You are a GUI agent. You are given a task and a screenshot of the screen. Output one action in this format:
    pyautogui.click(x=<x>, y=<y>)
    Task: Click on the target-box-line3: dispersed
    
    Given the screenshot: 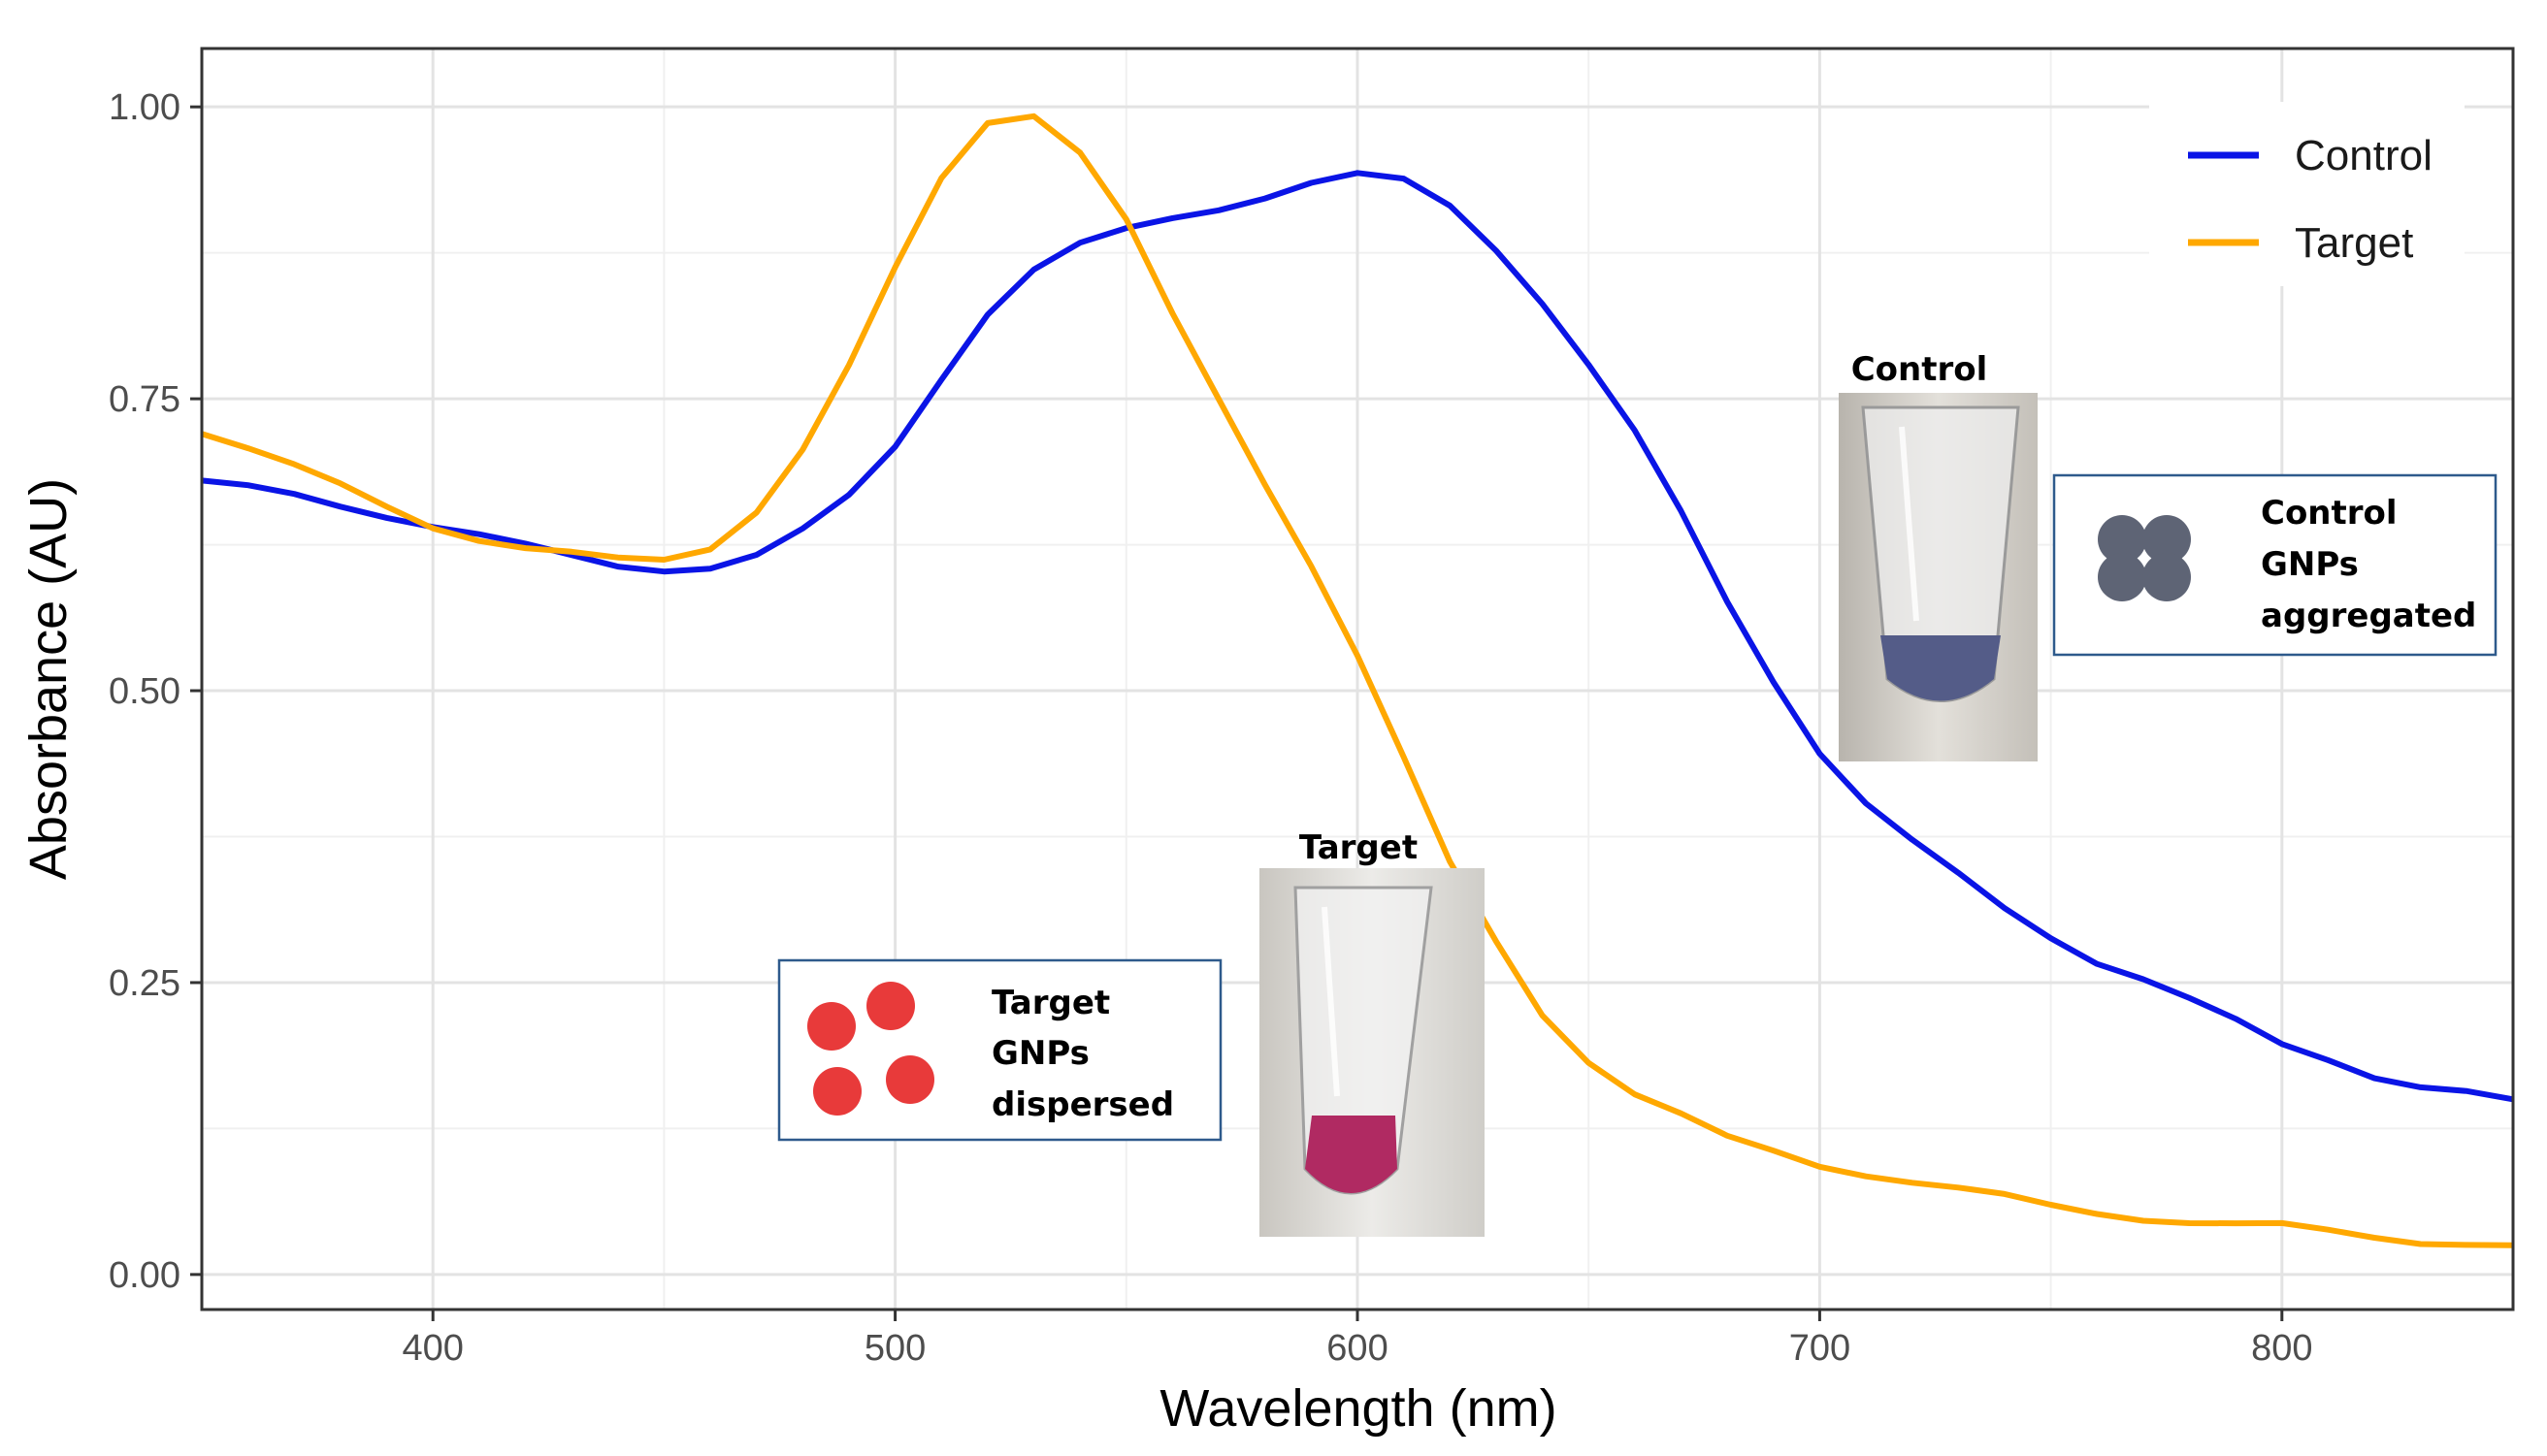 What is the action you would take?
    pyautogui.click(x=1083, y=1104)
    